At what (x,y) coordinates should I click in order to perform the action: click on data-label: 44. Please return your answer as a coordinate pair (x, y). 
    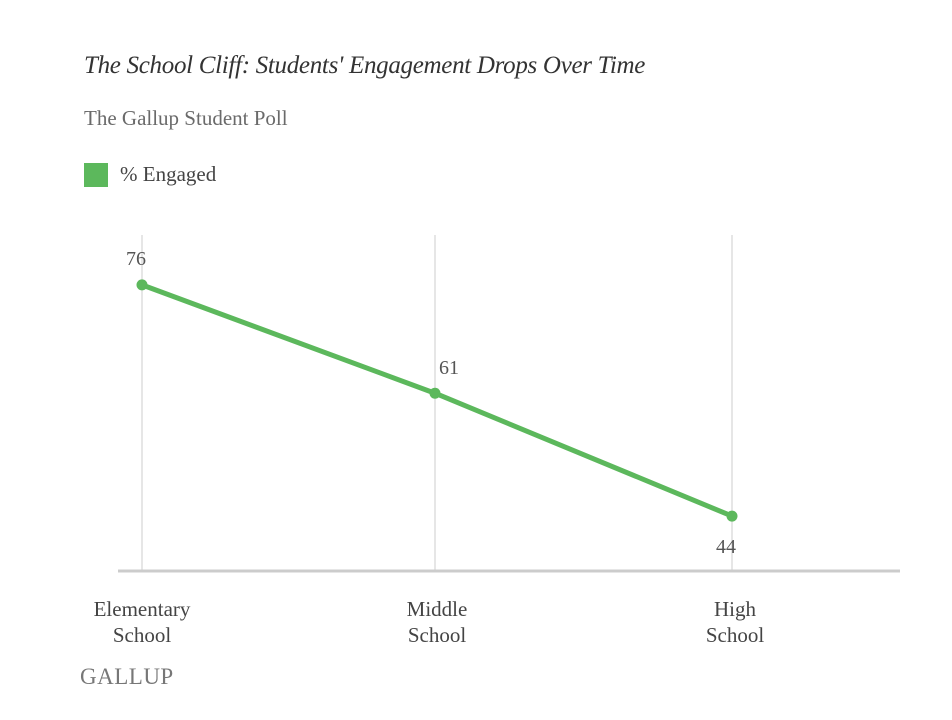
    Looking at the image, I should click on (726, 547).